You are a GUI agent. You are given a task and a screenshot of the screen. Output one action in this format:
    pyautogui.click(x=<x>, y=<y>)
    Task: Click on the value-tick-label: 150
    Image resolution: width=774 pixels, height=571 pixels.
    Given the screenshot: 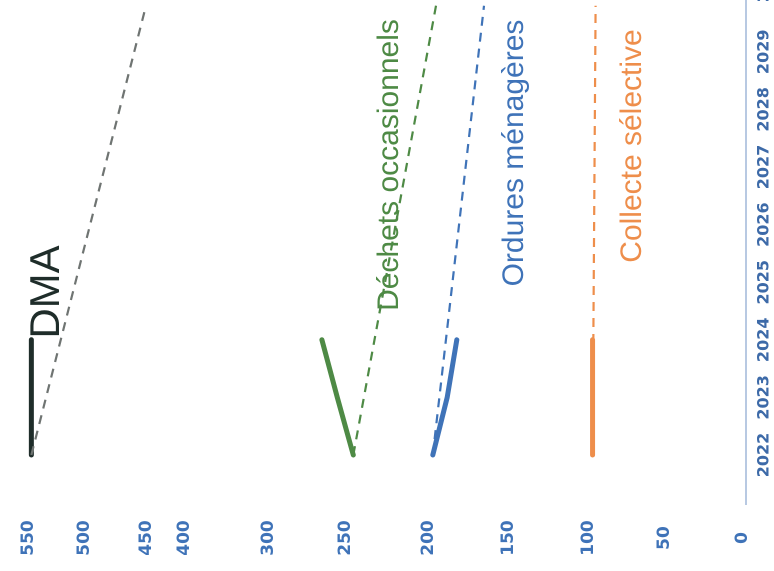 What is the action you would take?
    pyautogui.click(x=508, y=538)
    